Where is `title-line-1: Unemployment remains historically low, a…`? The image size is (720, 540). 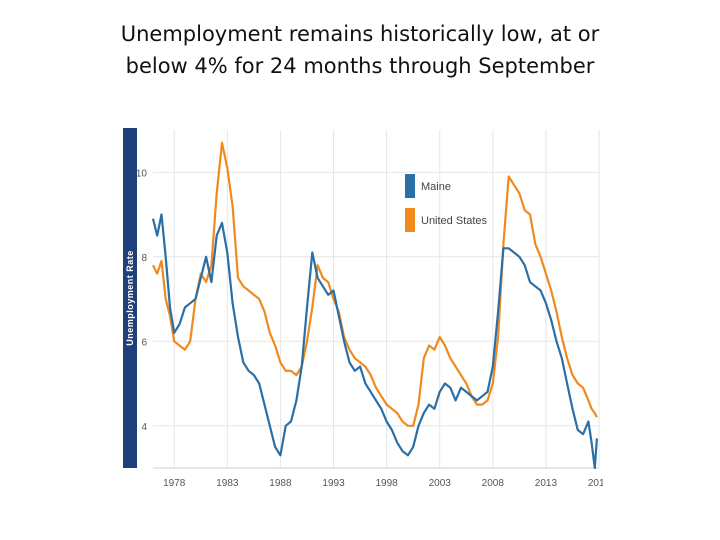
title-line-1: Unemployment remains historically low, a… is located at coordinates (360, 34).